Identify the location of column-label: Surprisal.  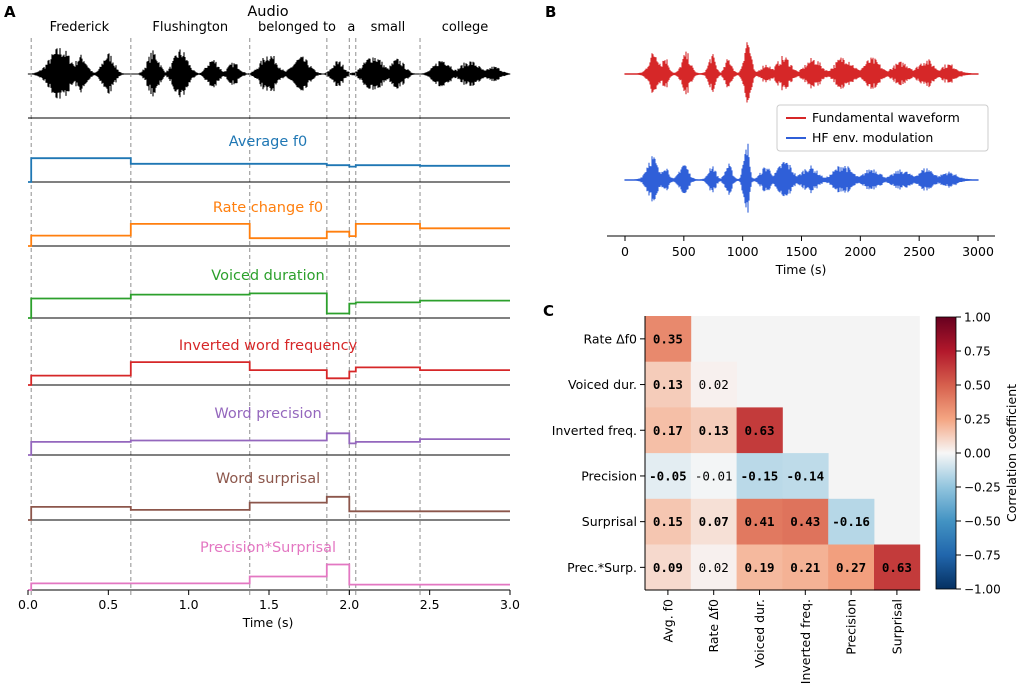
(896, 626).